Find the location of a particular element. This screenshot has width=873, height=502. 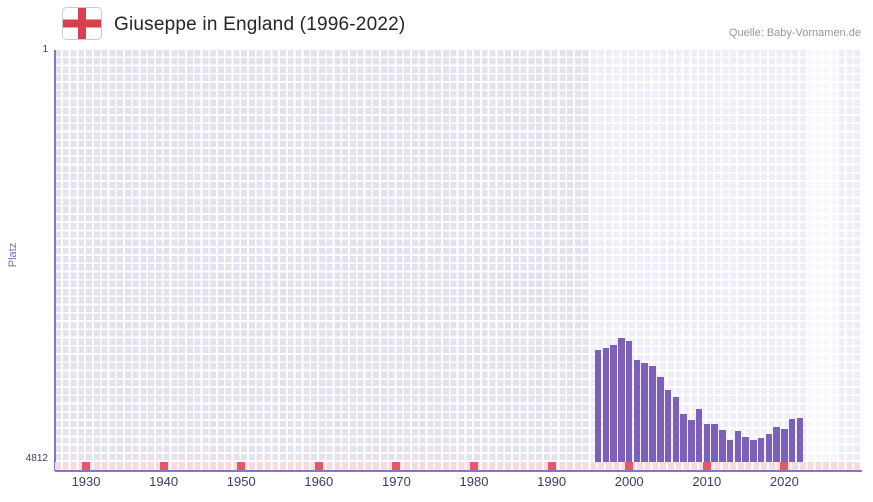

decade-tick-1980 is located at coordinates (474, 466).